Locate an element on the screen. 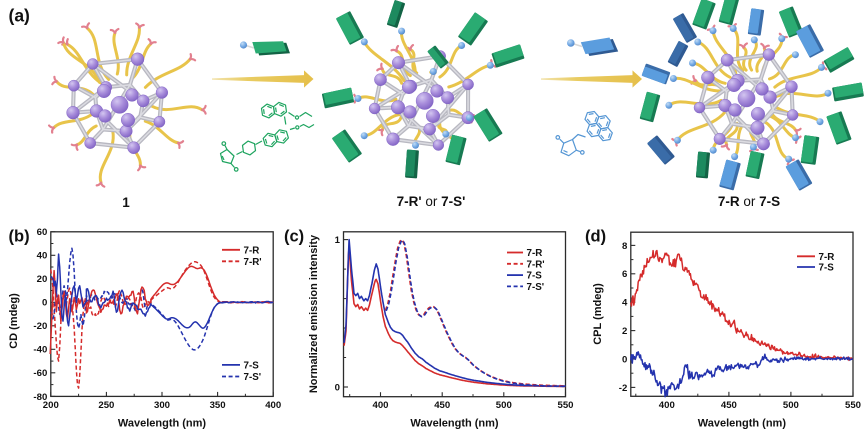  svg-text: -2 is located at coordinates (623, 388).